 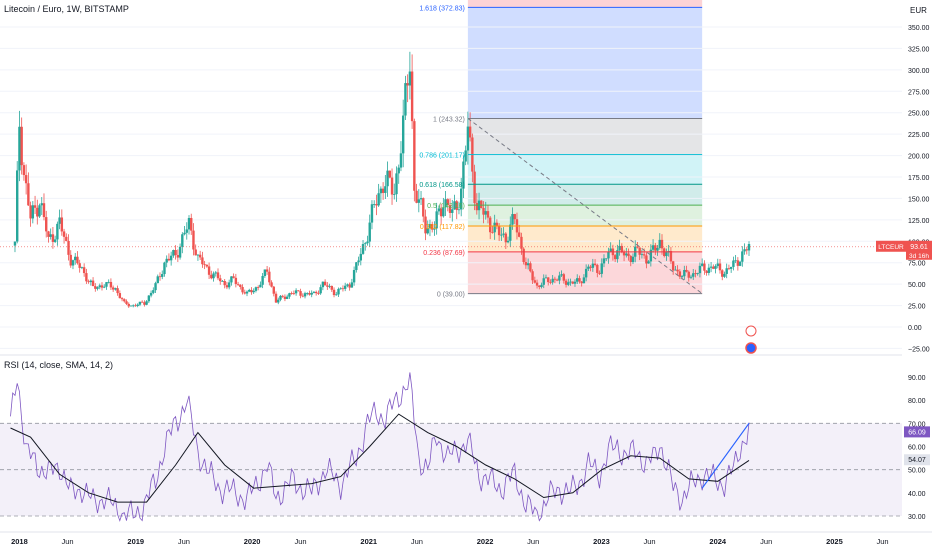 What do you see at coordinates (917, 448) in the screenshot?
I see `rsi-tick-label: 60.00` at bounding box center [917, 448].